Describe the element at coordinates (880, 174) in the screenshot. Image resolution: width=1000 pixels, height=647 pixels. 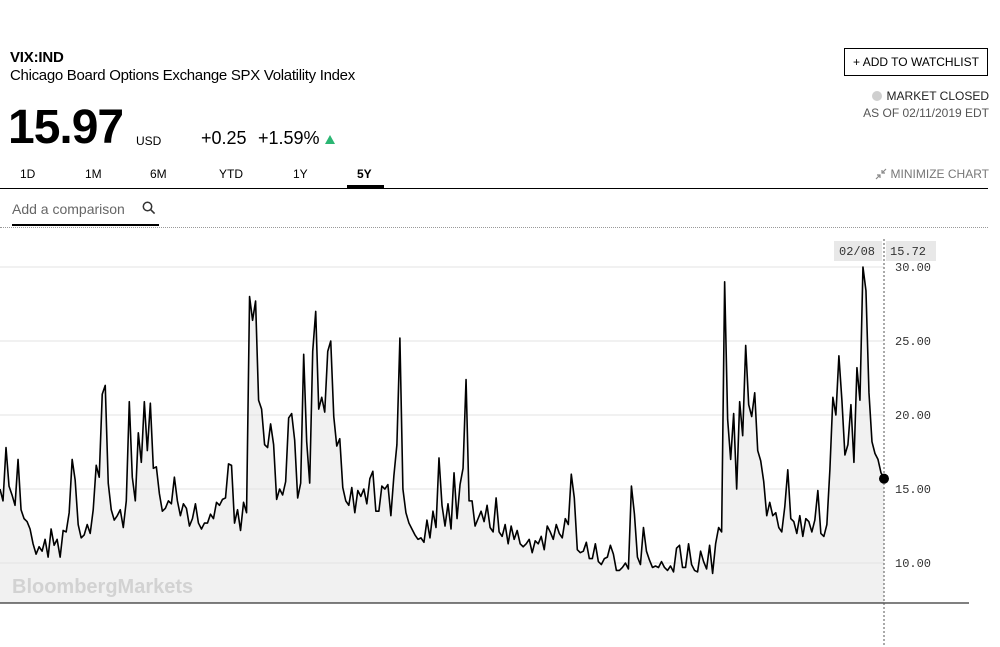
I see `minimize-arrows-icon` at that location.